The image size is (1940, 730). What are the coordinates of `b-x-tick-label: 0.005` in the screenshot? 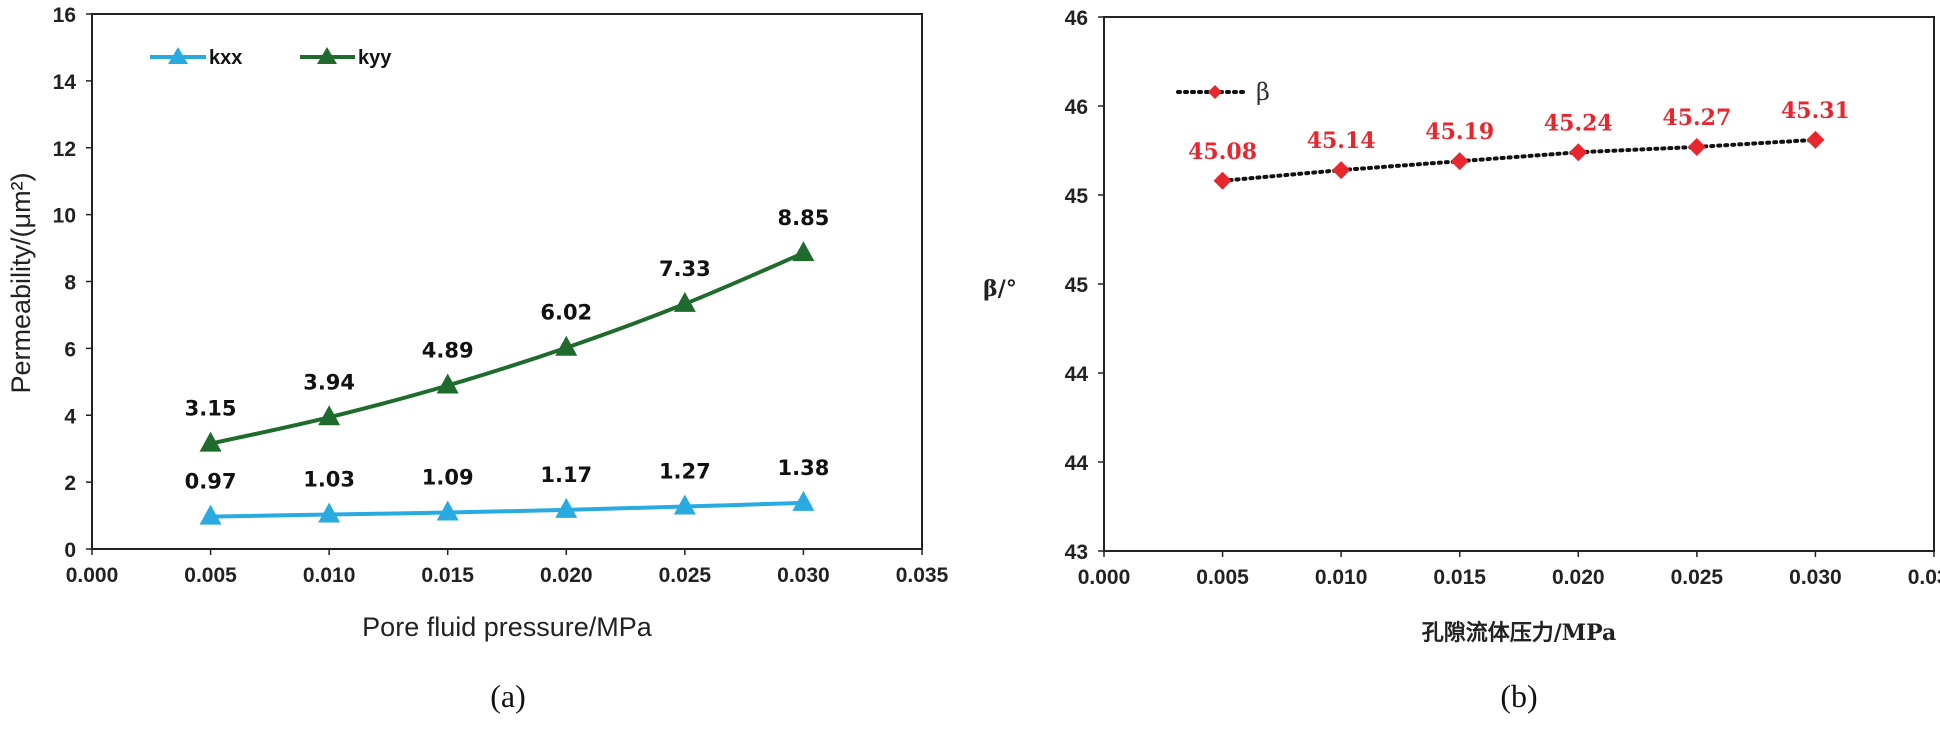 It's located at (1222, 577).